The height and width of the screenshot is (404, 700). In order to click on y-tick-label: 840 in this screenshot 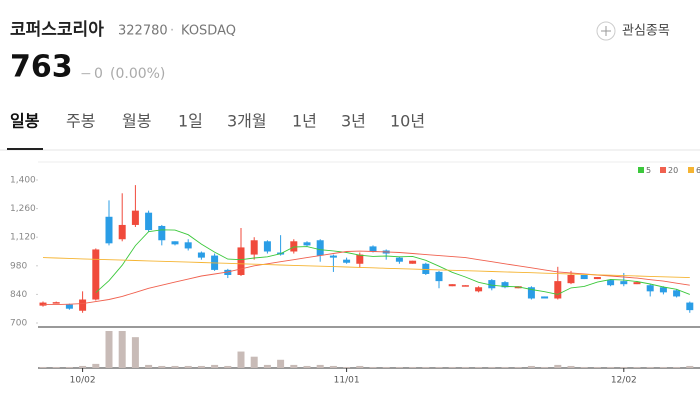, I will do `click(18, 295)`.